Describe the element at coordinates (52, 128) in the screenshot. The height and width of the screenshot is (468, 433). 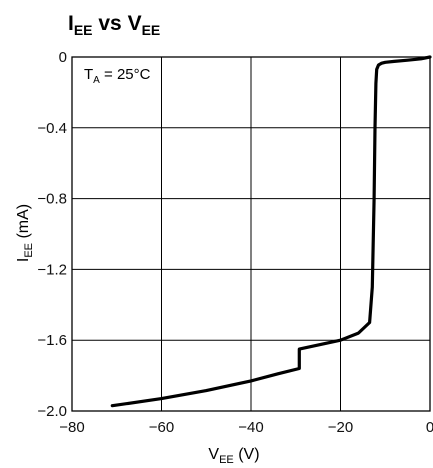
I see `y-tick-label: −0.4` at that location.